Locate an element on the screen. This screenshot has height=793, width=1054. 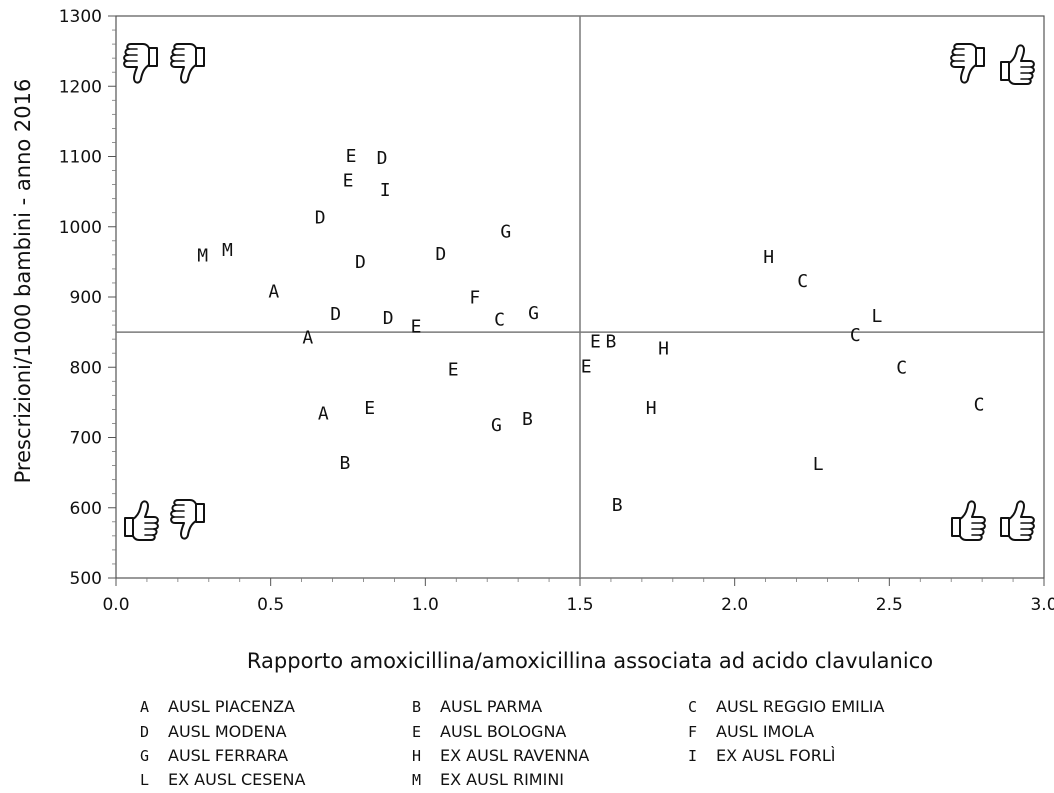
y-tick-label: 900 is located at coordinates (86, 298).